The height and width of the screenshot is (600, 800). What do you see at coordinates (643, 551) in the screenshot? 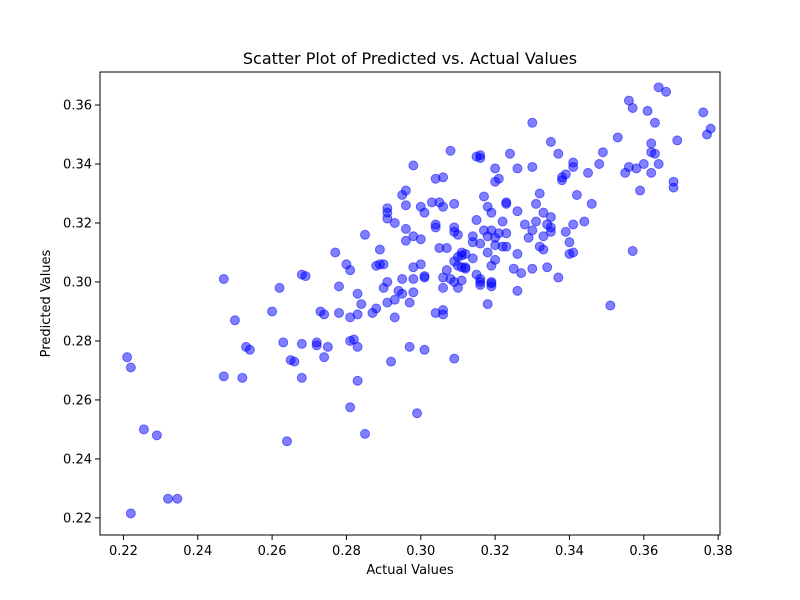
I see `x-tick-label: 0.36` at bounding box center [643, 551].